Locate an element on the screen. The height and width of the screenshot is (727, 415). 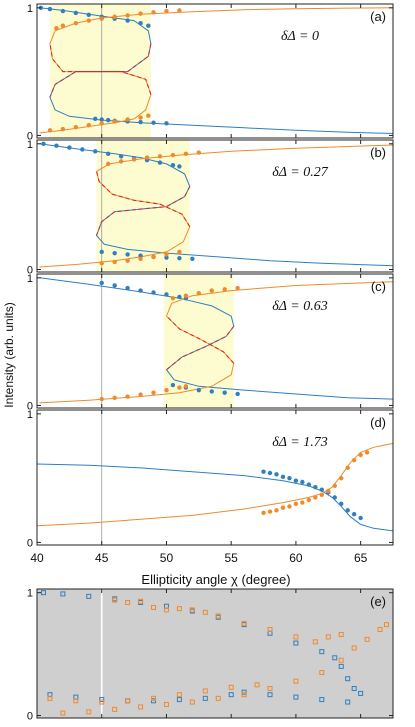
x-tick-label: 45 is located at coordinates (102, 558).